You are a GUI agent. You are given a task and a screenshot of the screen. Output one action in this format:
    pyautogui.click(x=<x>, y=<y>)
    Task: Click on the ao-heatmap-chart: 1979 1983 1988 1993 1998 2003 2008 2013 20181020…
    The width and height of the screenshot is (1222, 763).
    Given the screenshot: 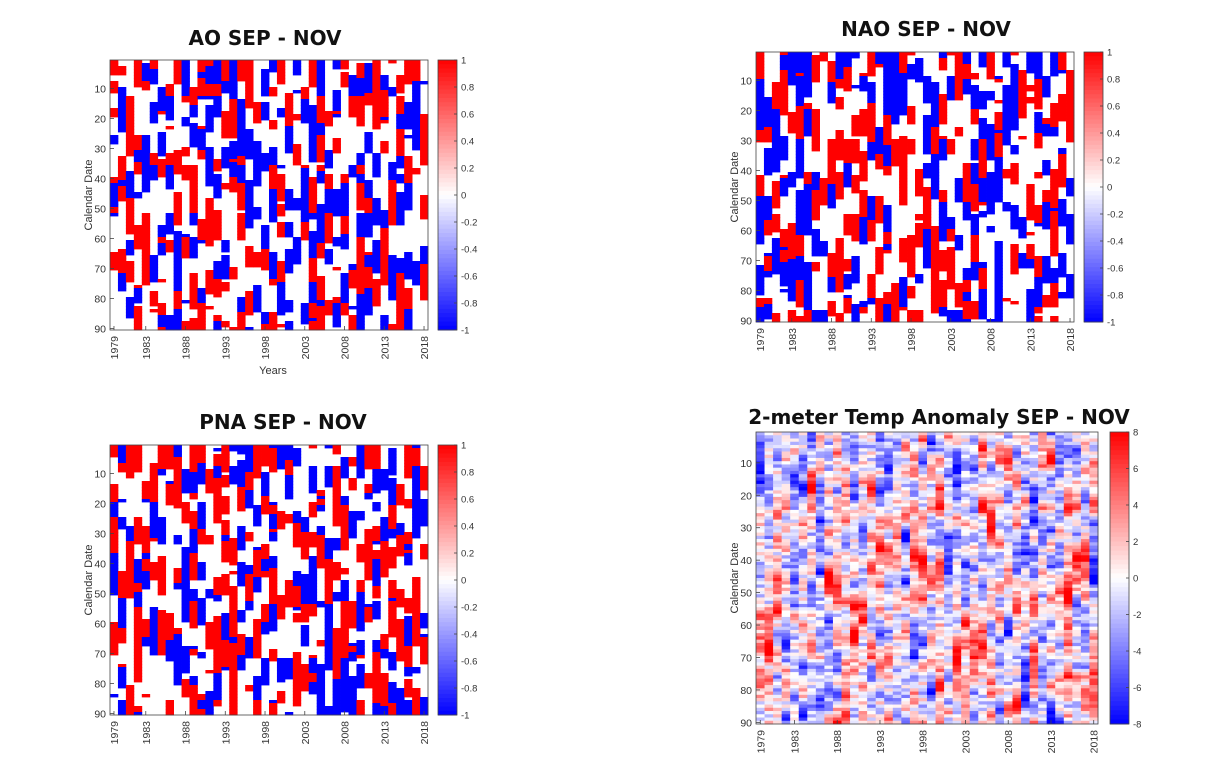 What is the action you would take?
    pyautogui.click(x=280, y=217)
    